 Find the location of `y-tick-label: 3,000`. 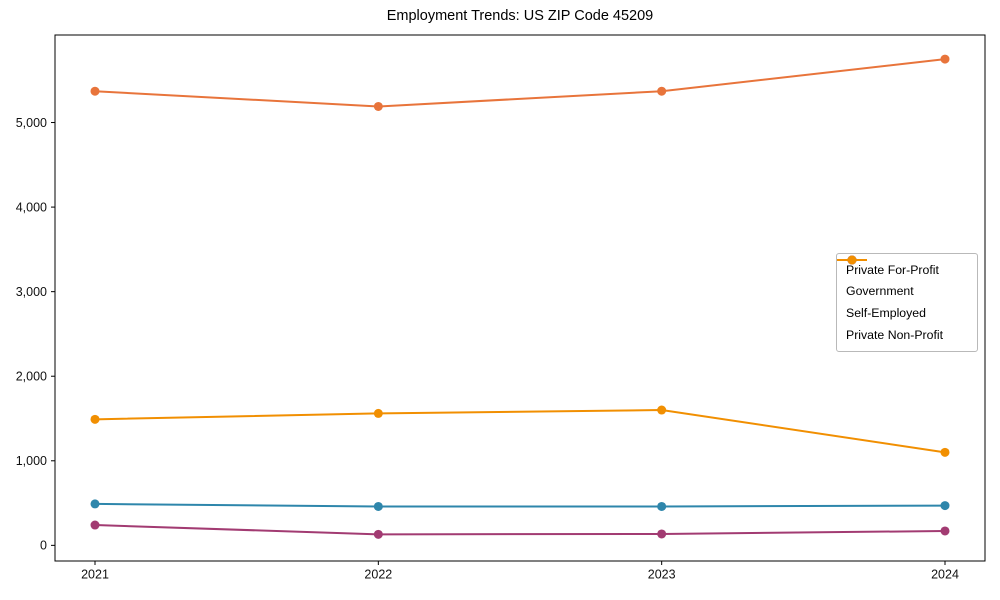

y-tick-label: 3,000 is located at coordinates (31, 292).